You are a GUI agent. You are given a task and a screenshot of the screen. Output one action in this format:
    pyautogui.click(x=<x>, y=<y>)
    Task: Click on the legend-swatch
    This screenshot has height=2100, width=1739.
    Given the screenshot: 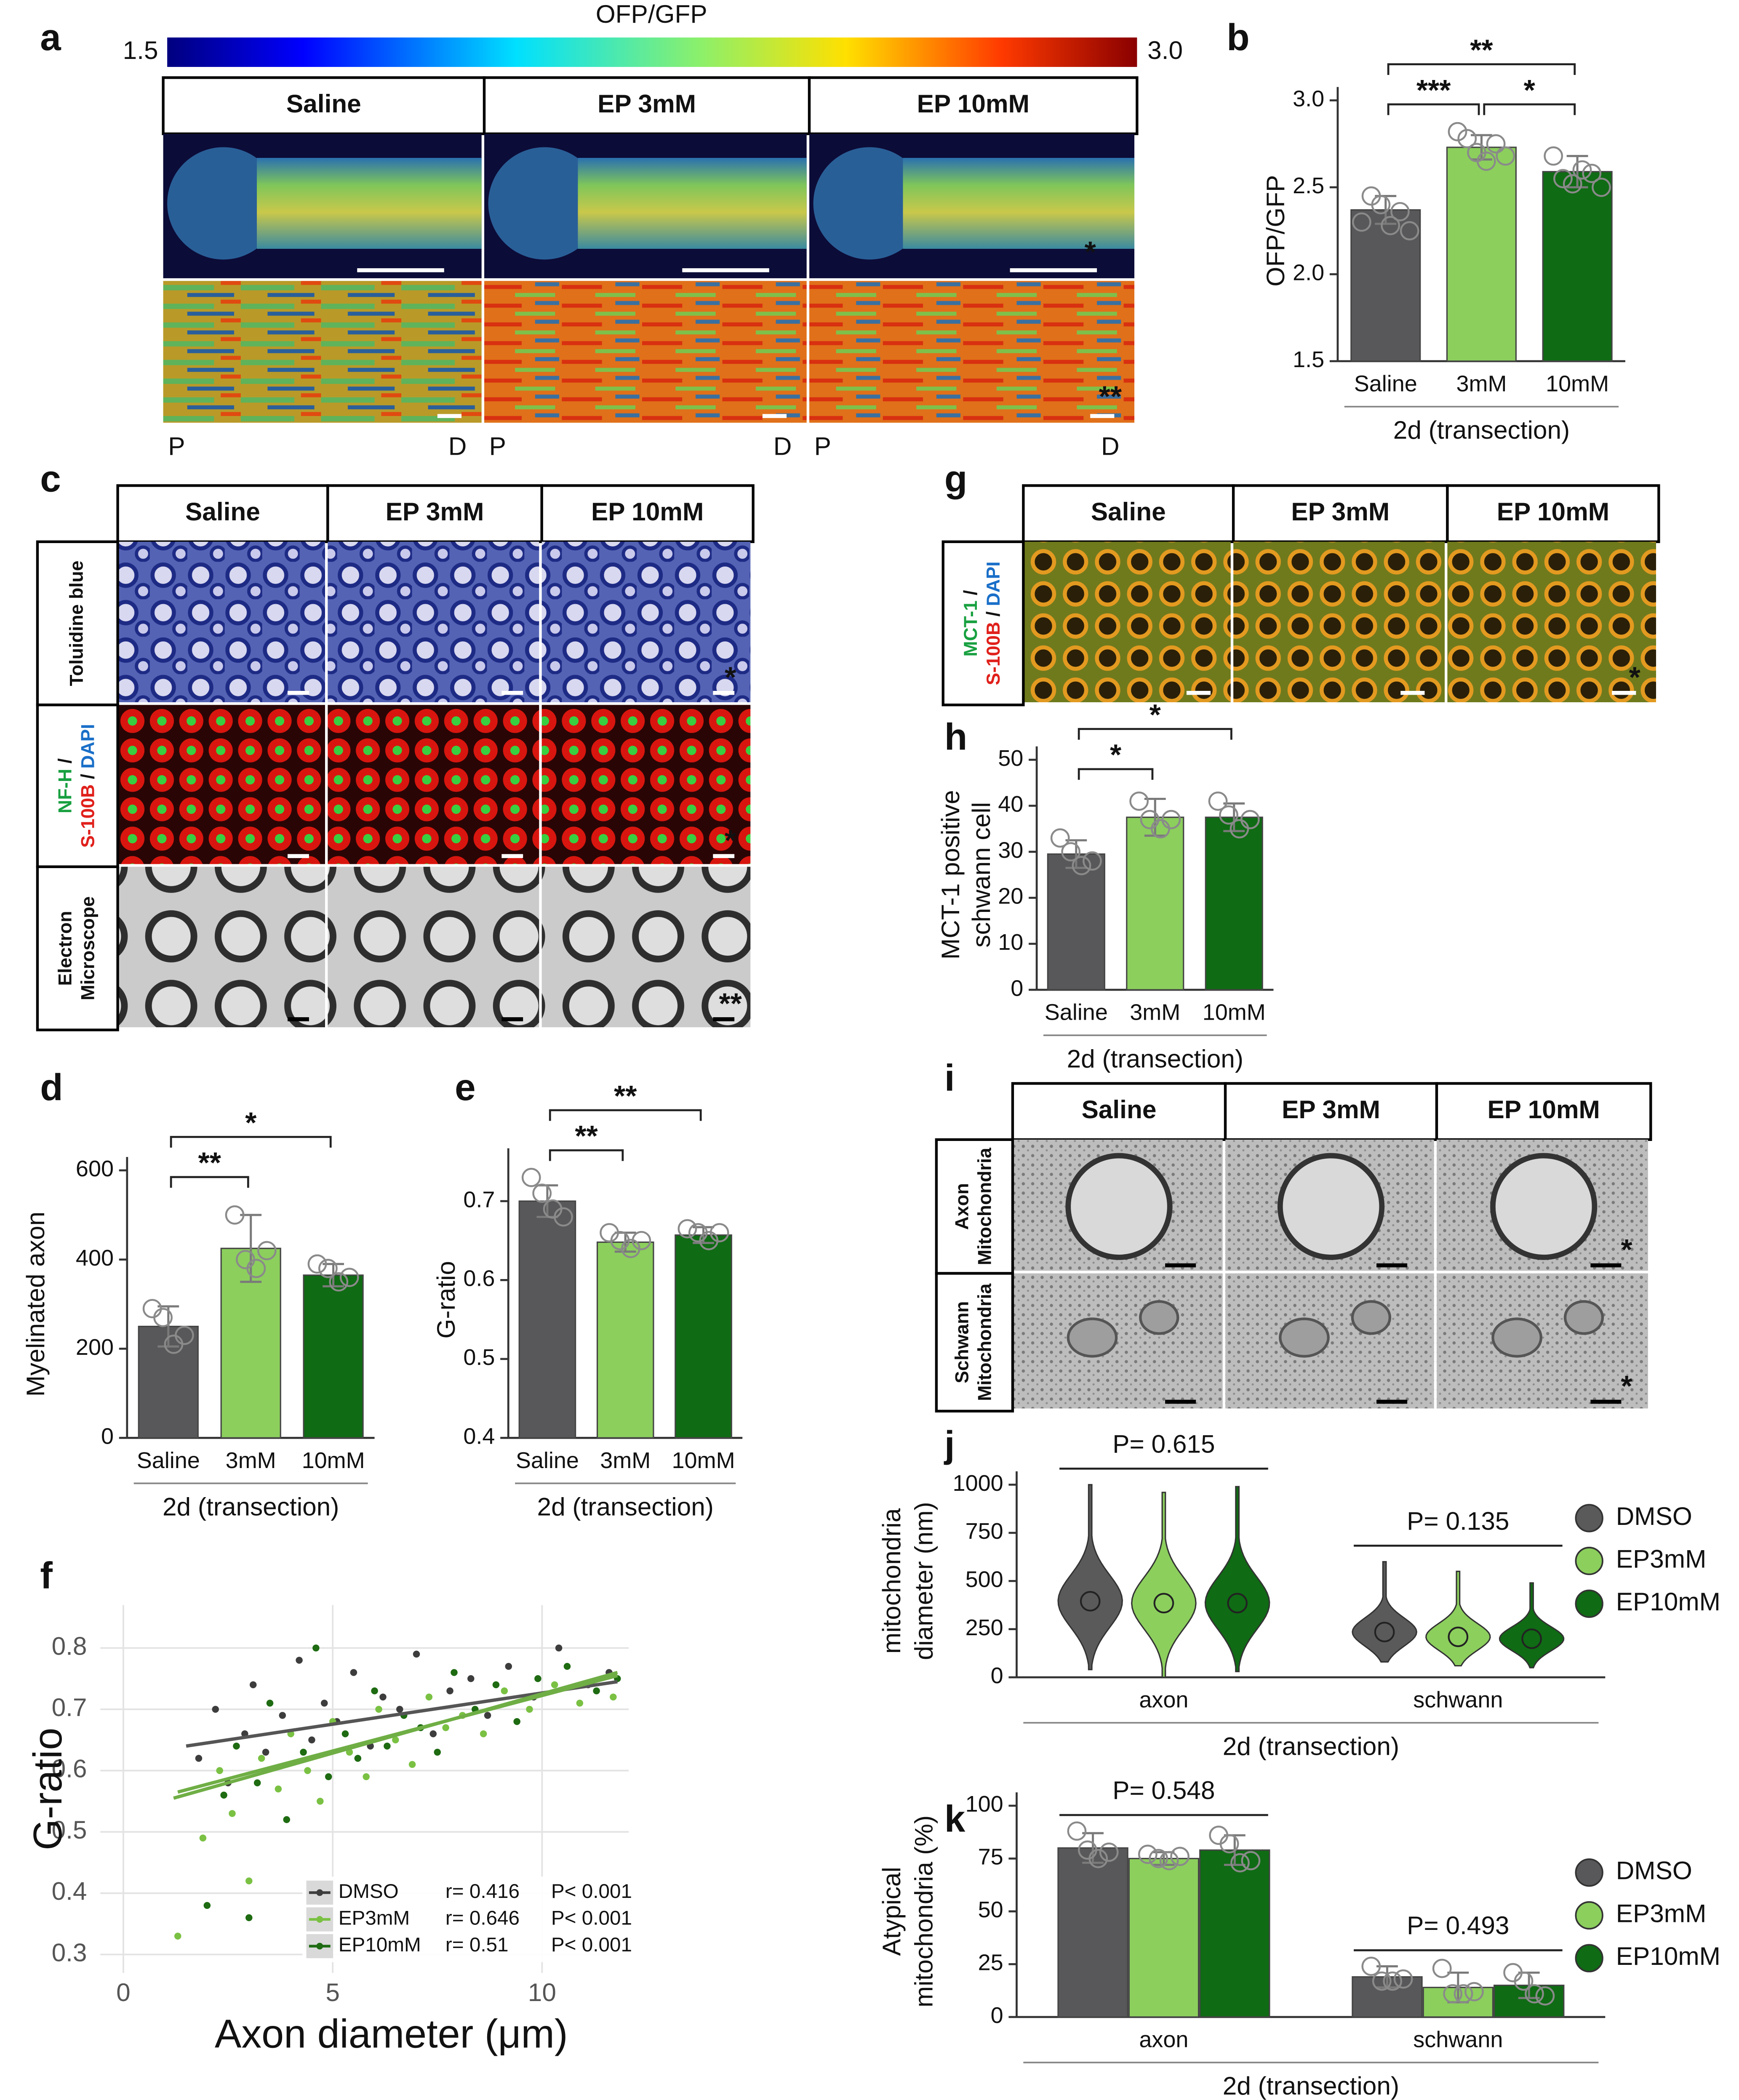 What is the action you would take?
    pyautogui.click(x=1589, y=1603)
    